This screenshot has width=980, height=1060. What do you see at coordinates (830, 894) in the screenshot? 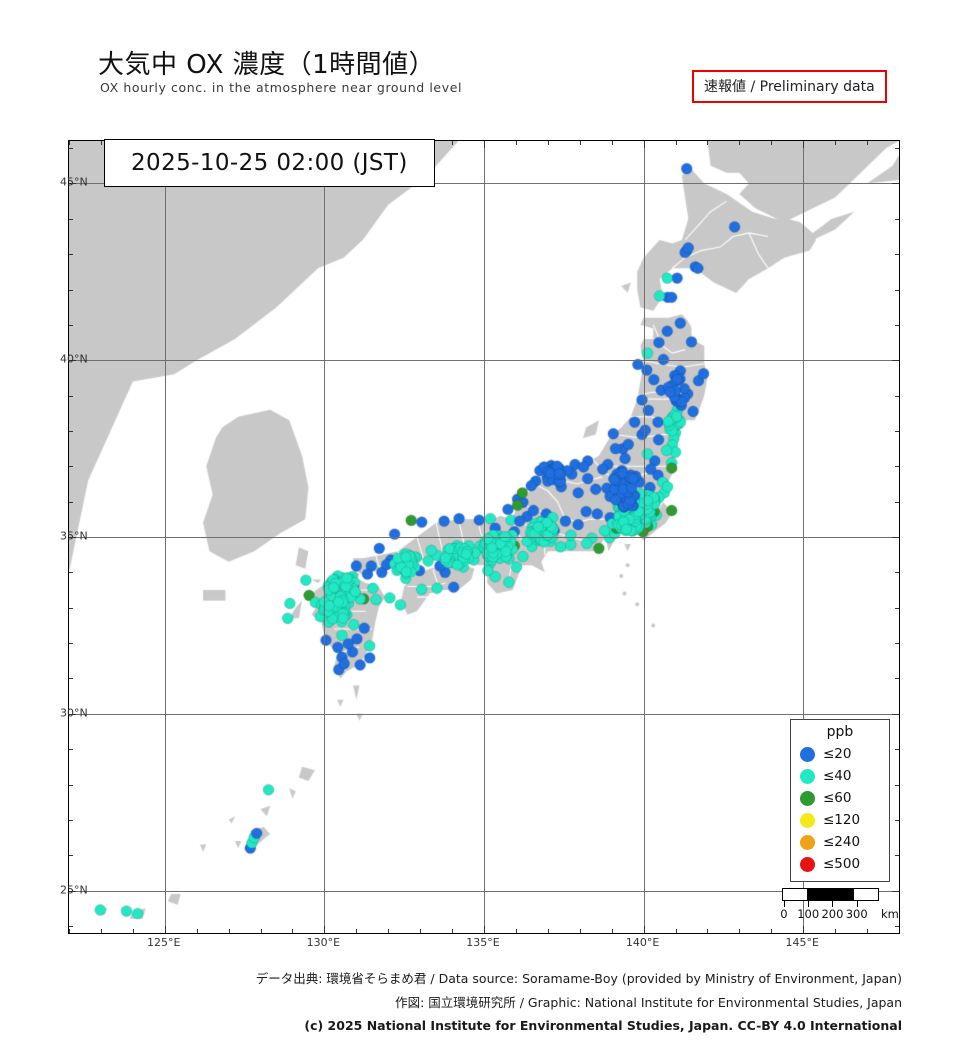
I see `scale-bar-segments` at bounding box center [830, 894].